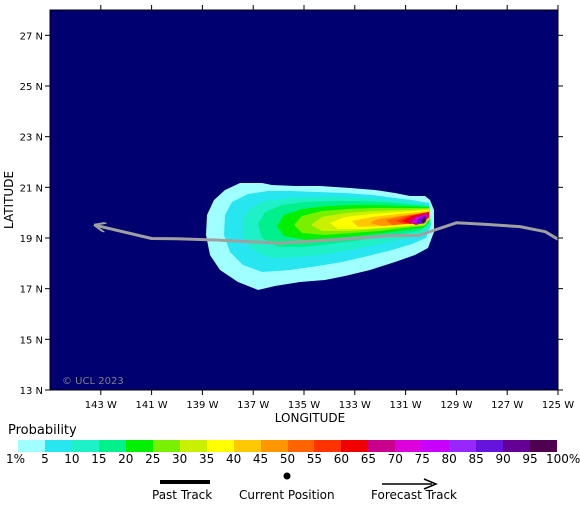  What do you see at coordinates (260, 459) in the screenshot?
I see `legend-tick-label: 45` at bounding box center [260, 459].